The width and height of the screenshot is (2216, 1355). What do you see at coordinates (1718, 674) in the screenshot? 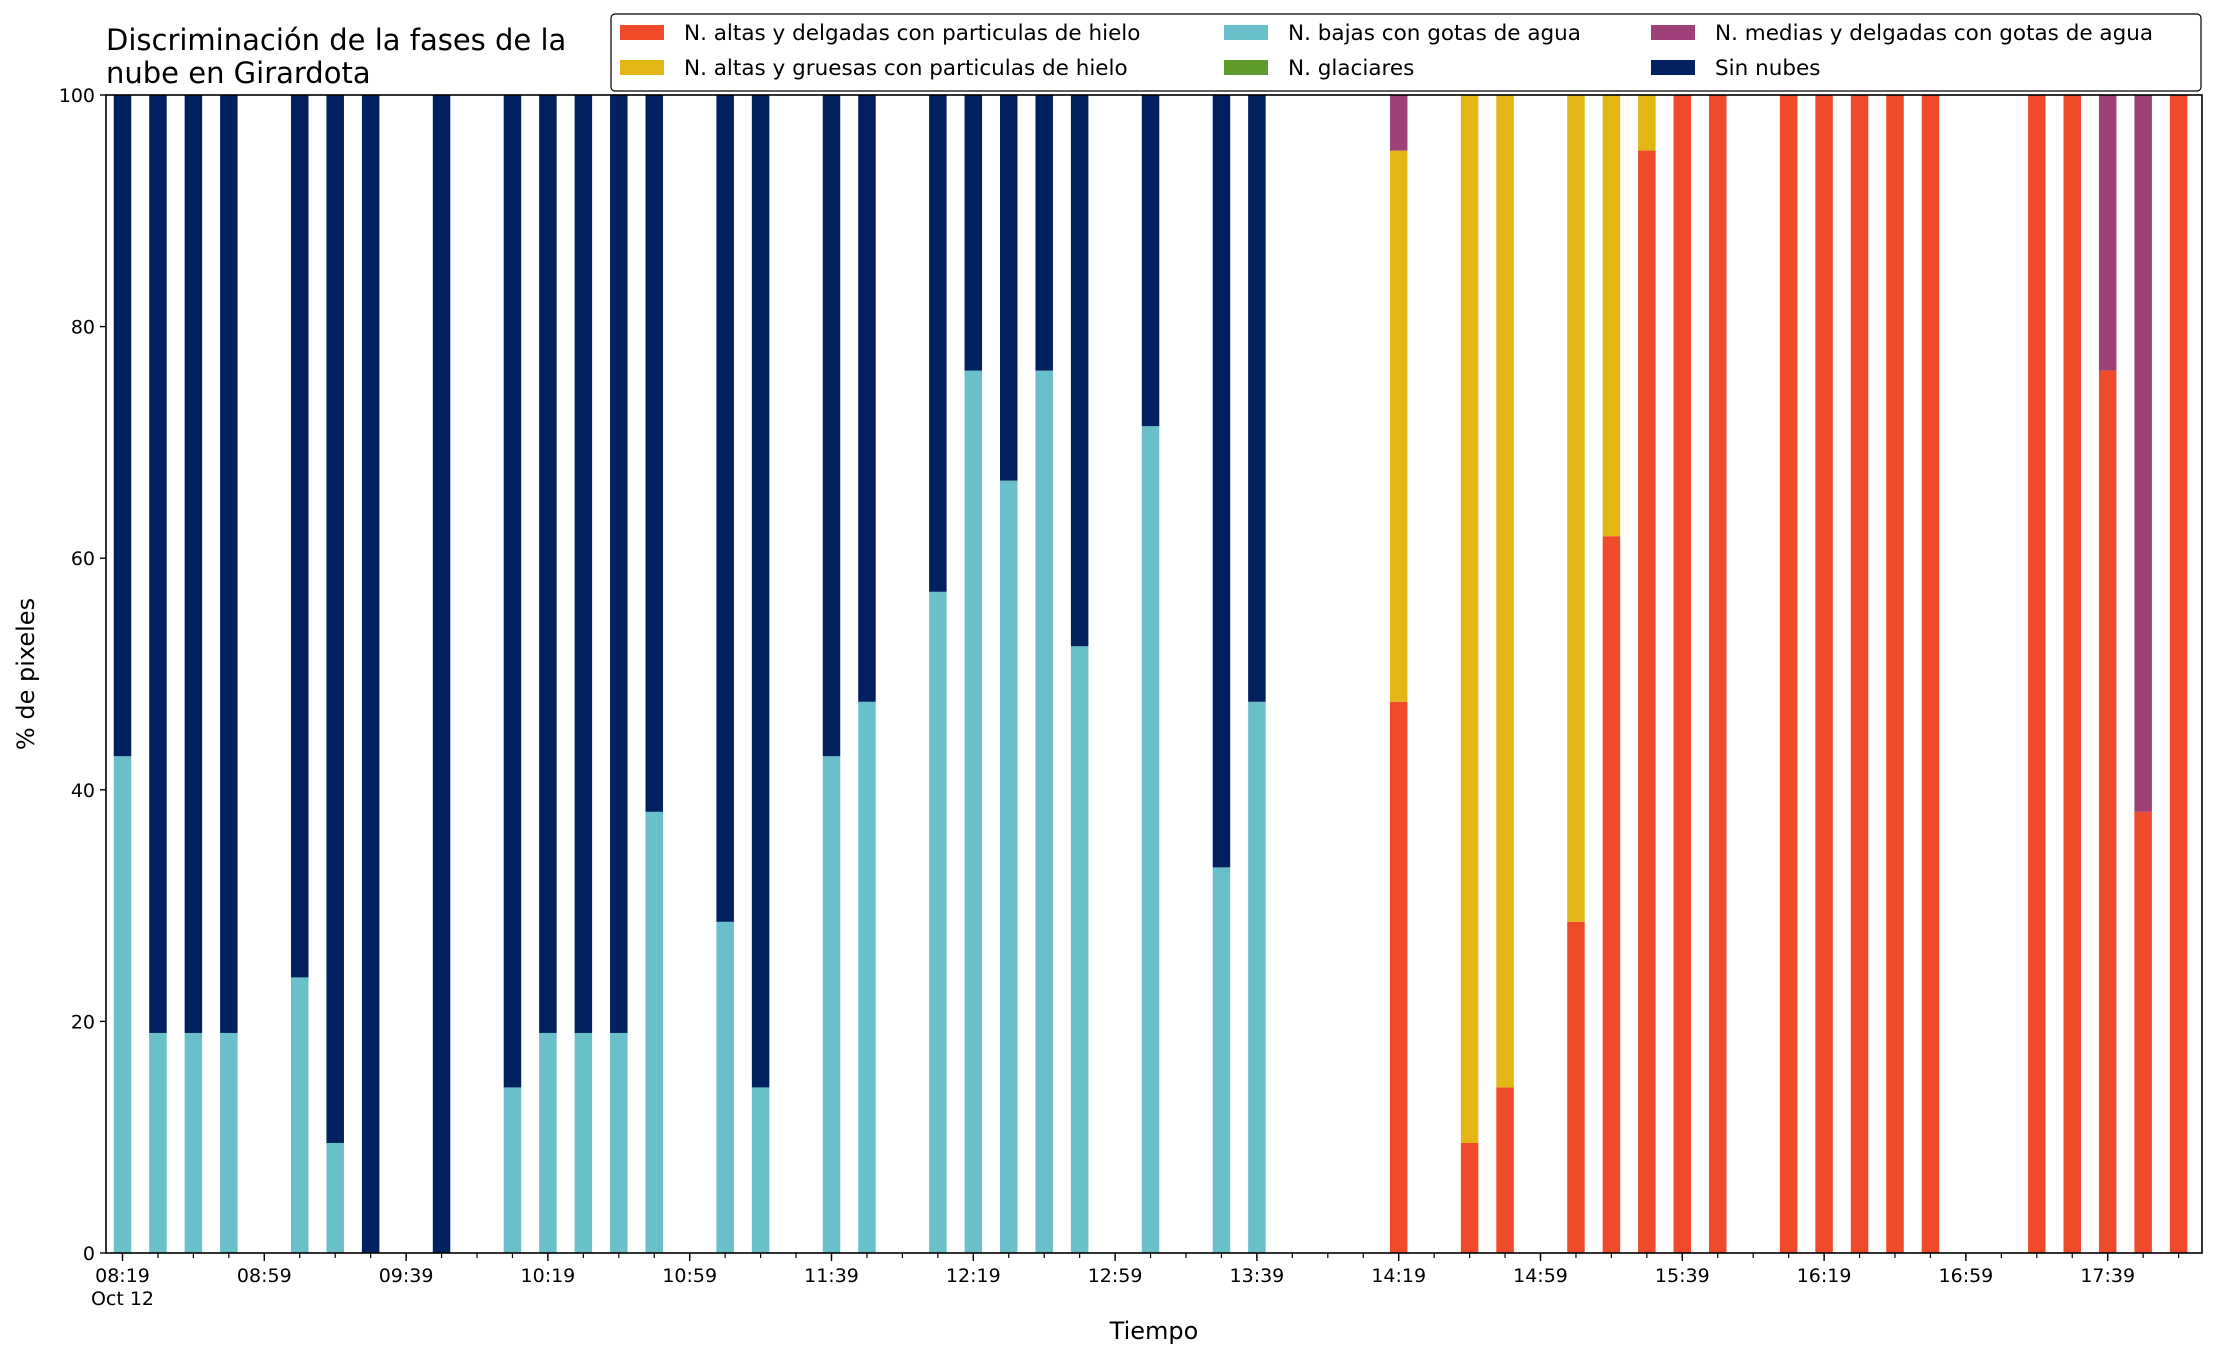
I see `bar-segment-1549-s0` at bounding box center [1718, 674].